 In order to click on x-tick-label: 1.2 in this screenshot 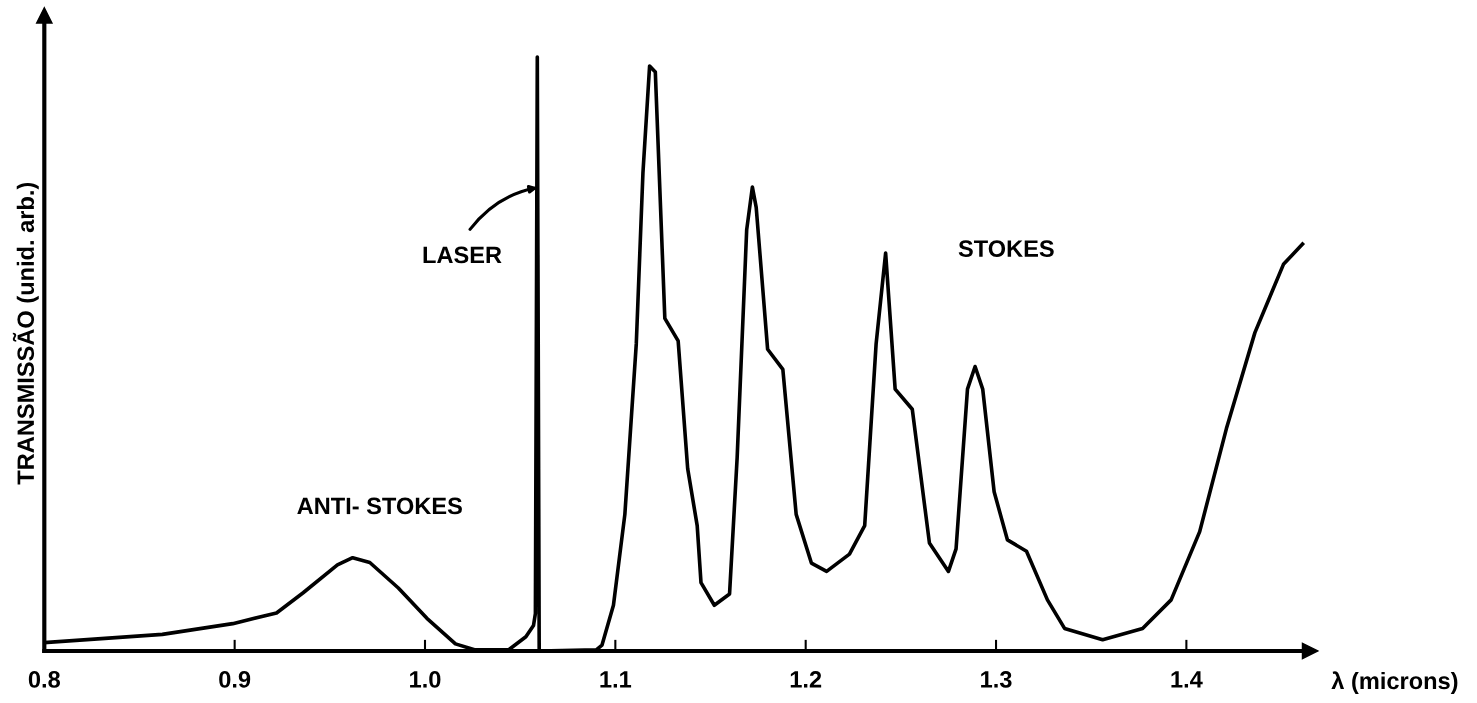, I will do `click(806, 679)`.